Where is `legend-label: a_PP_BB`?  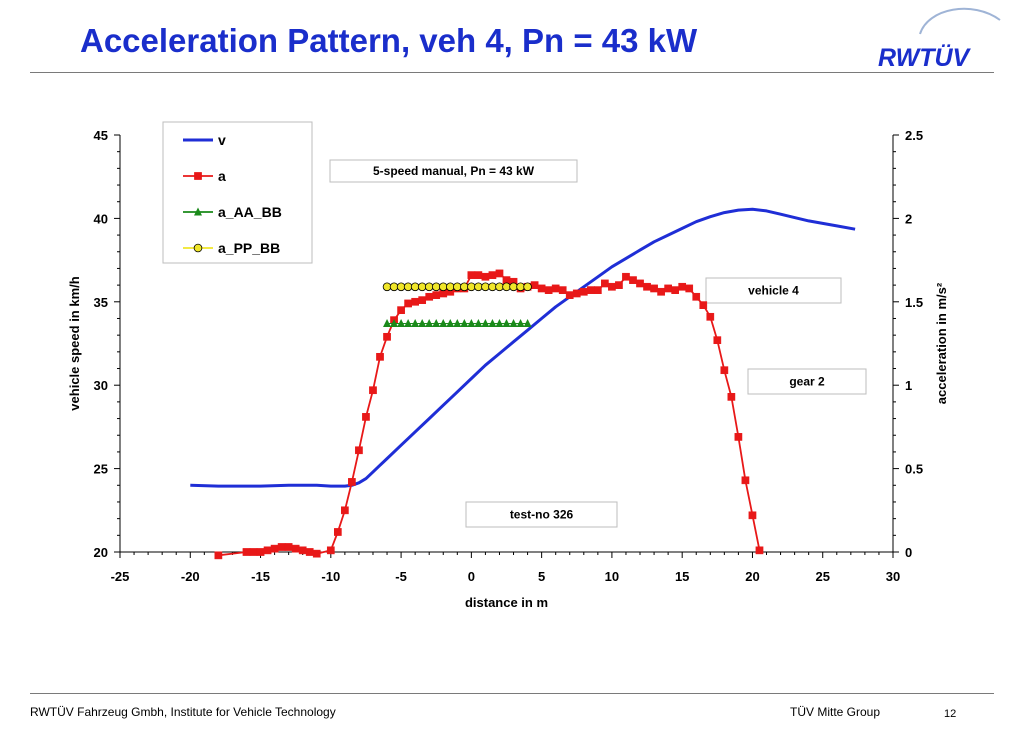
legend-label: a_PP_BB is located at coordinates (249, 248).